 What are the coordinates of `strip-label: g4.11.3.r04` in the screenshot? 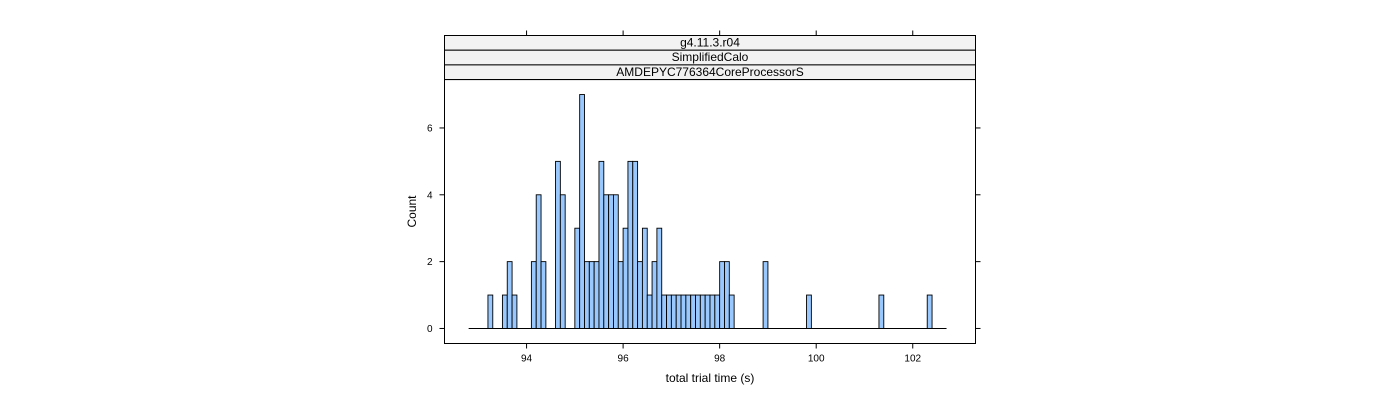 It's located at (710, 43).